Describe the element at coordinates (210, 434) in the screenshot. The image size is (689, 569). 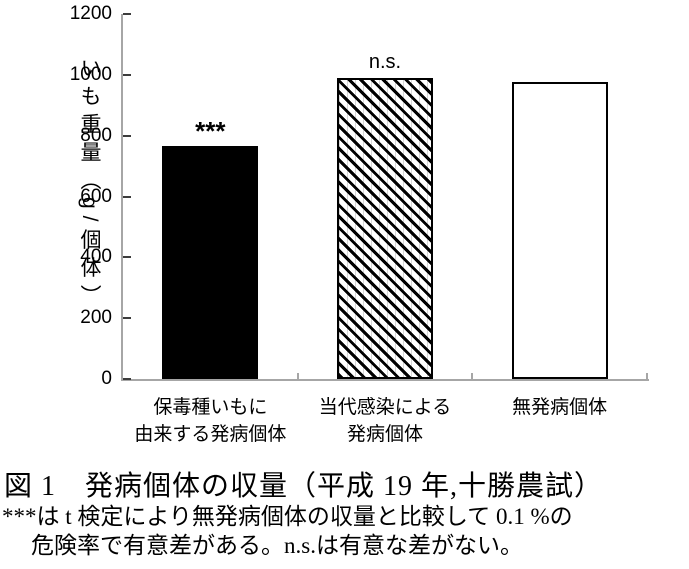
I see `x-category-label-line: 由来する発病個体` at that location.